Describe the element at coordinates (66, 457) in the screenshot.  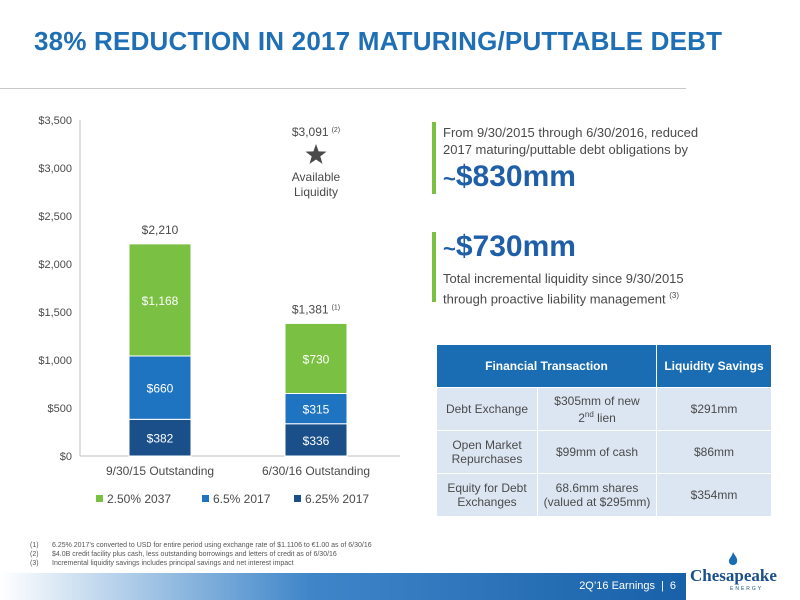
I see `y-tick-label: $0` at that location.